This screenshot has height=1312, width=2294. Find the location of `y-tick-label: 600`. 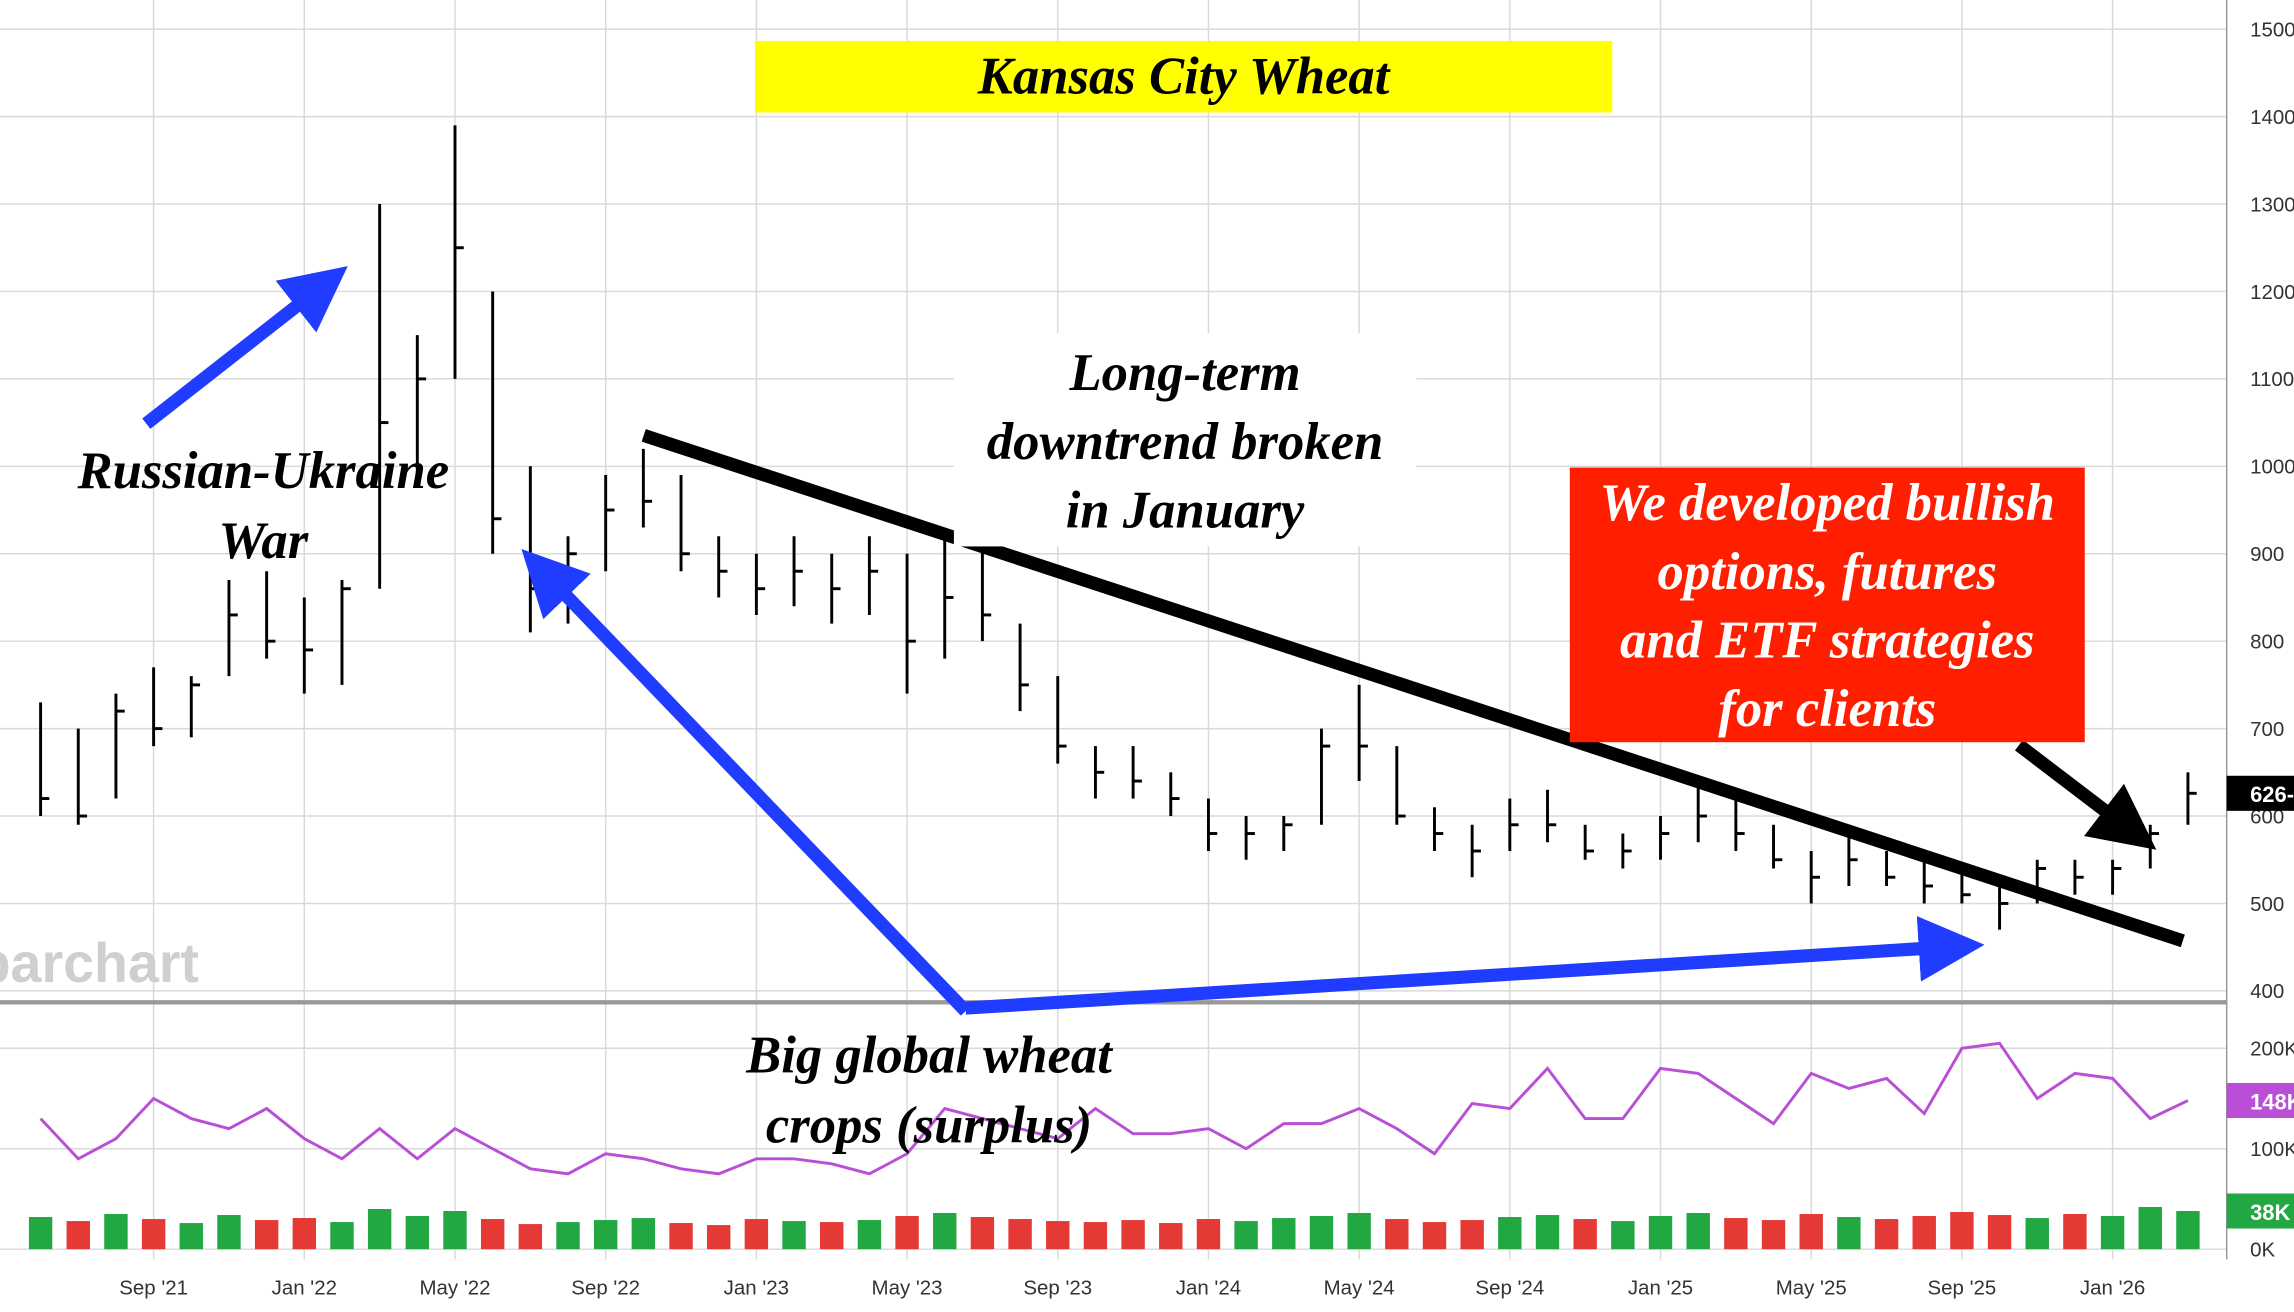

y-tick-label: 600 is located at coordinates (2267, 816).